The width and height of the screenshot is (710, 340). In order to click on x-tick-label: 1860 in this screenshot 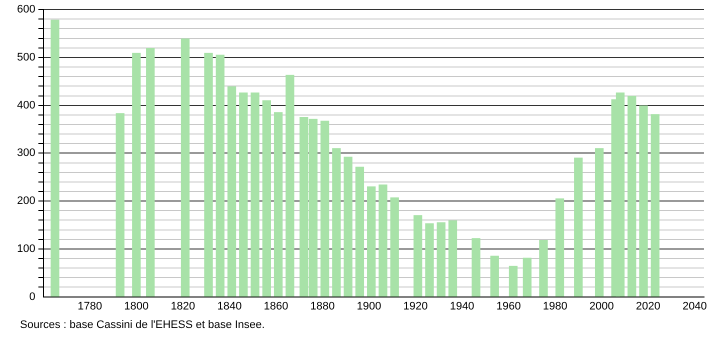, I will do `click(276, 306)`.